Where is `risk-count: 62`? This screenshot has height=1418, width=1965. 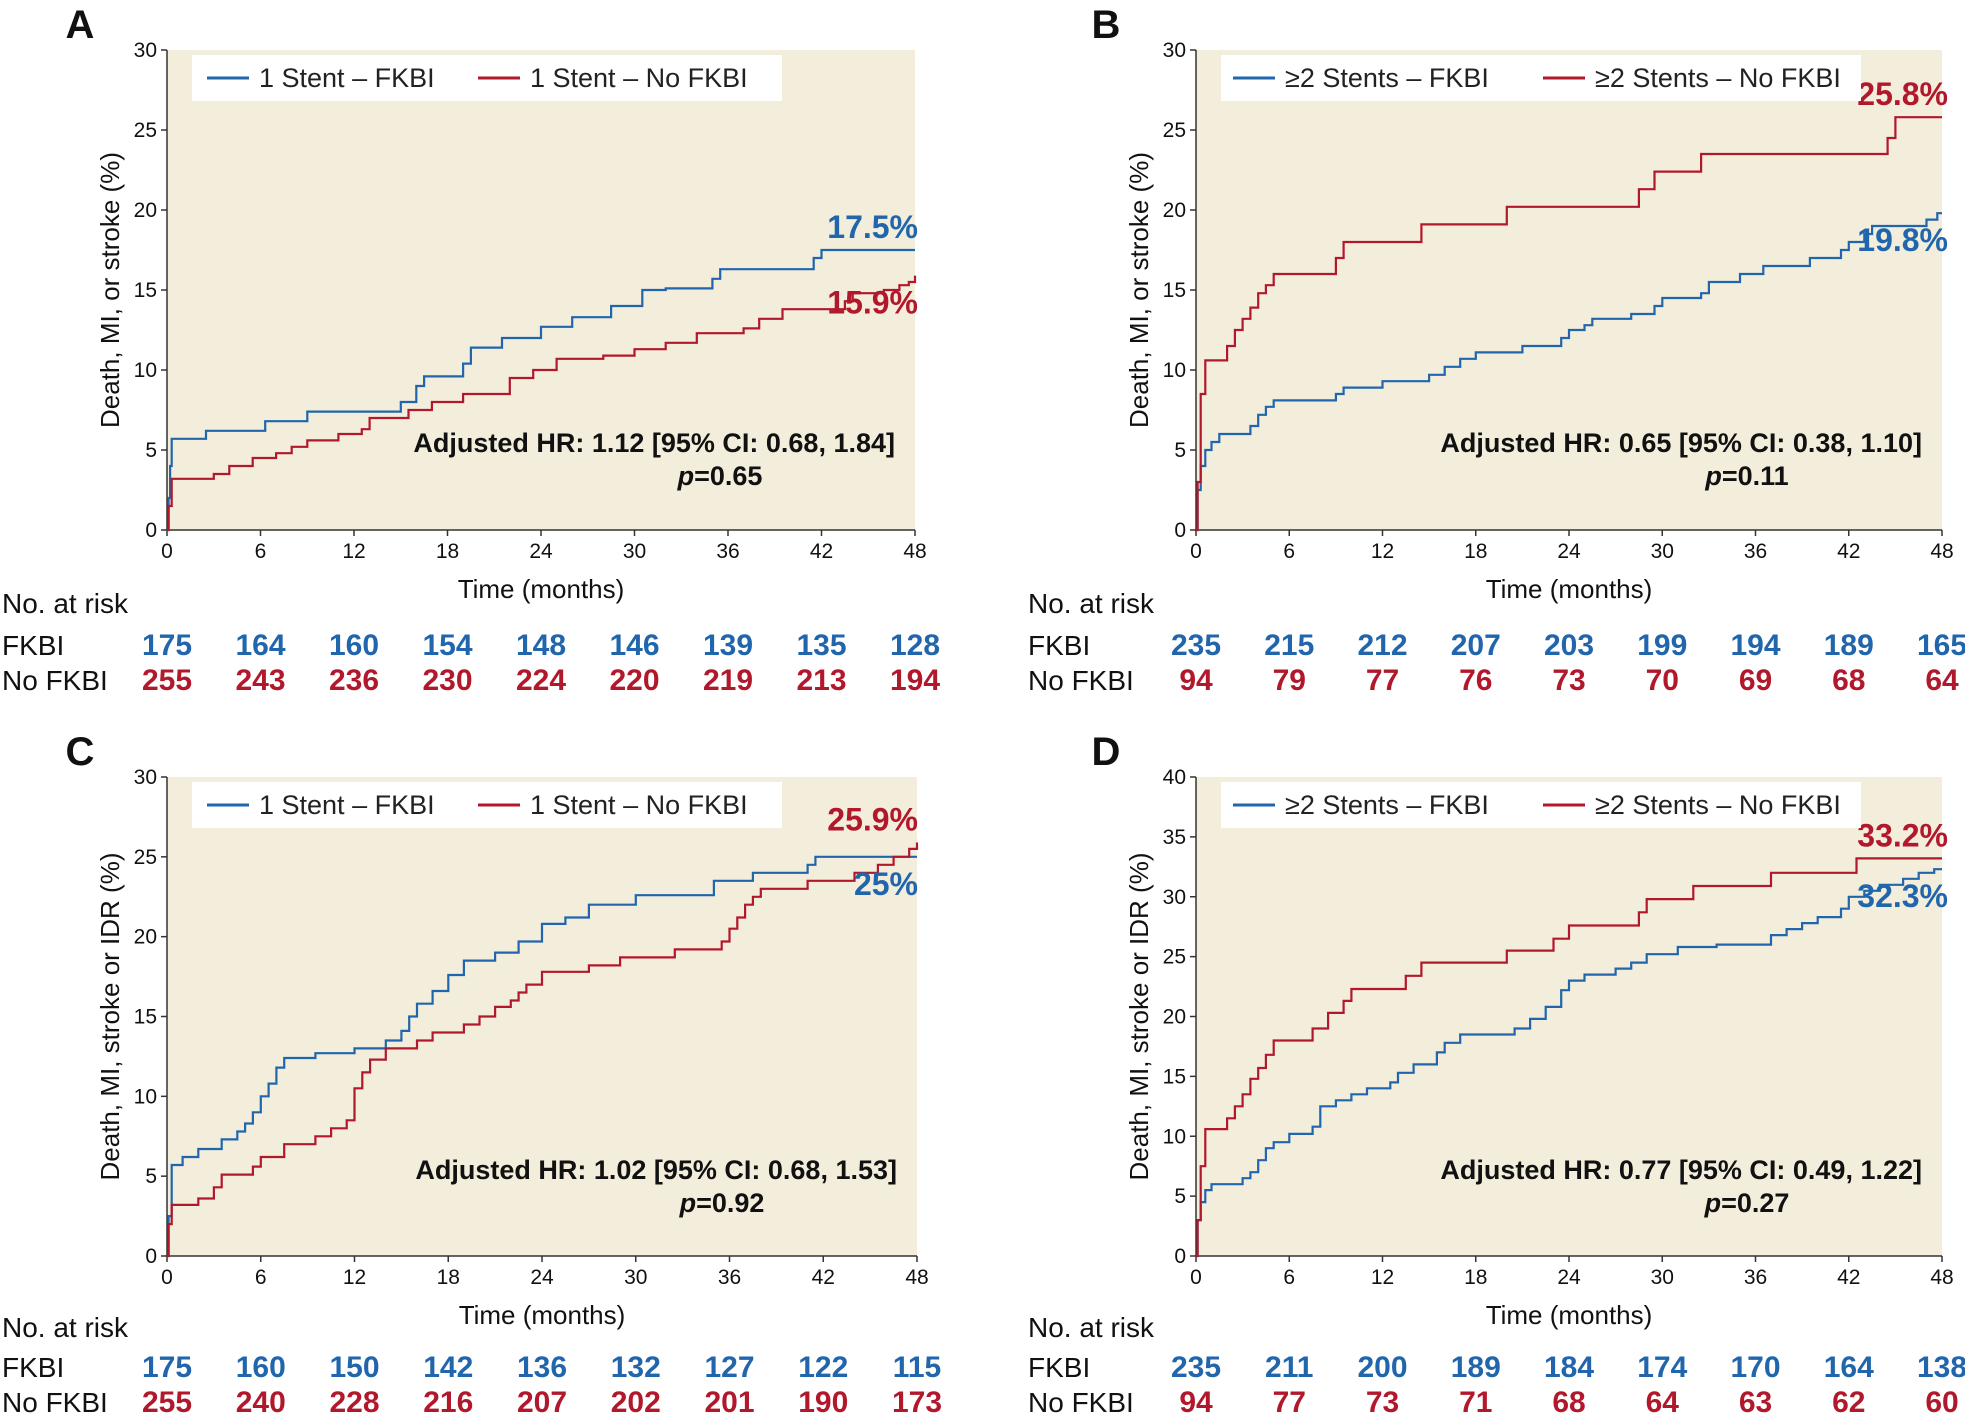 risk-count: 62 is located at coordinates (1848, 1402).